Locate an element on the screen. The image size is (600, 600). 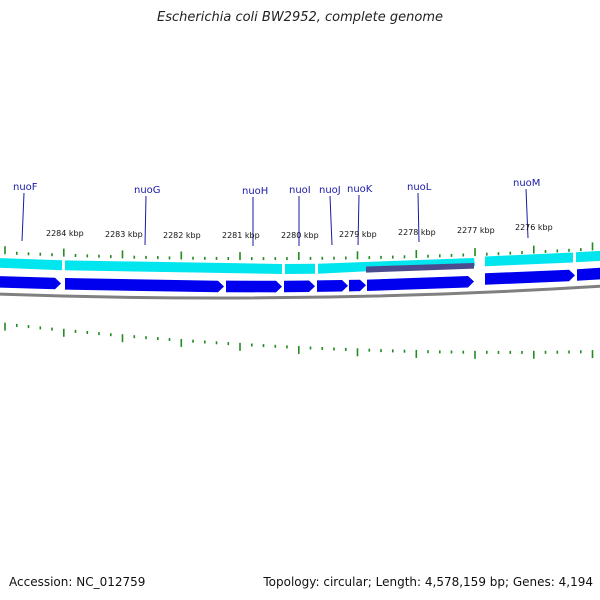
kbp-label-2278: 2278 kbp is located at coordinates (417, 232).